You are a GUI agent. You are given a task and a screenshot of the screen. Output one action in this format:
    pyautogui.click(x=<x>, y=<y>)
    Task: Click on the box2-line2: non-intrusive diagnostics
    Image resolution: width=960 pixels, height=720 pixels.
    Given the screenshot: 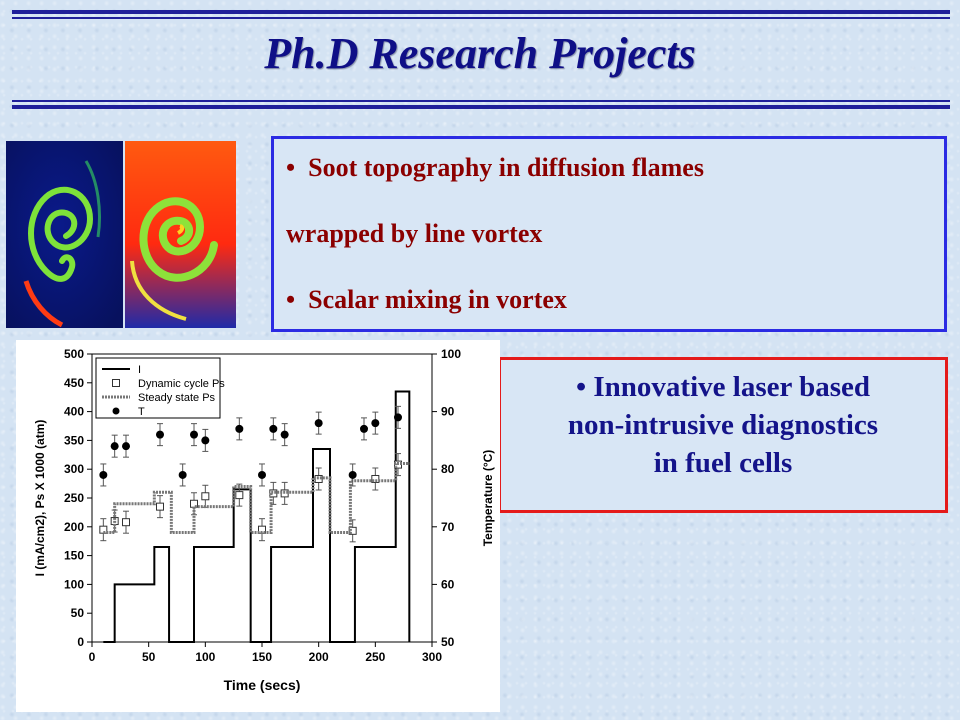 What is the action you would take?
    pyautogui.click(x=723, y=425)
    